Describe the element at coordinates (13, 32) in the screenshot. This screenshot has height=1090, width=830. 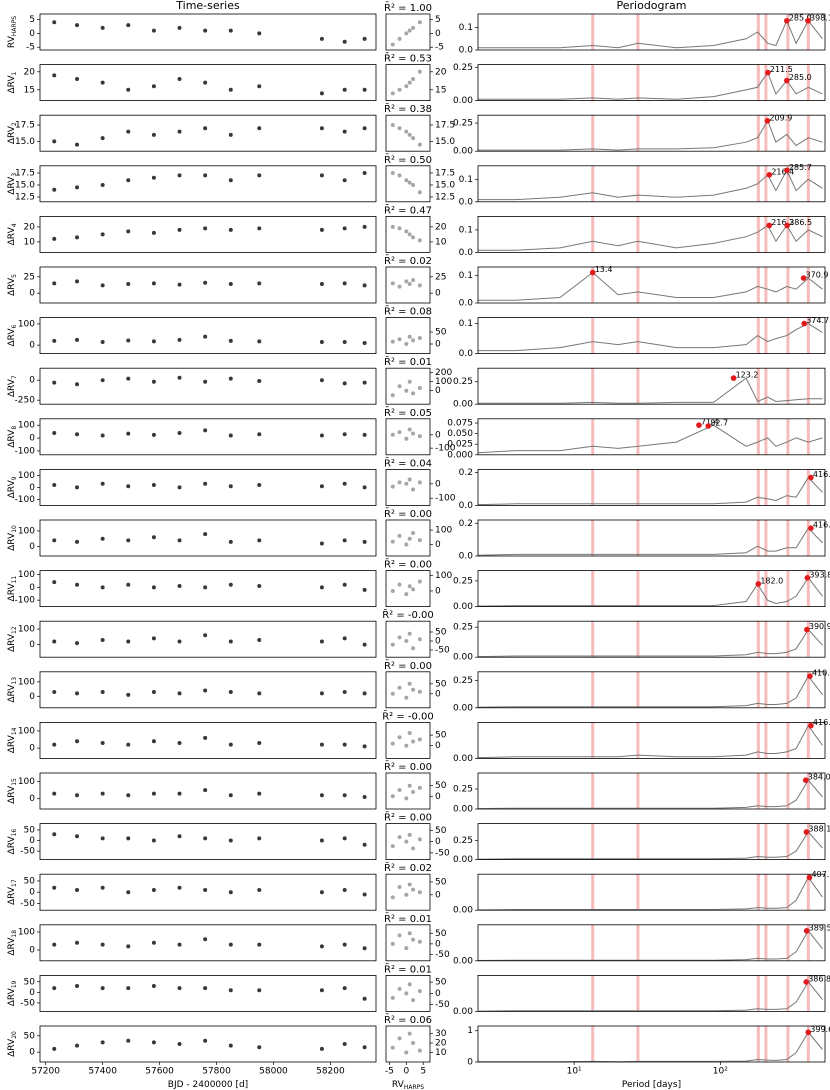
I see `y-axis-label: RVHARPS` at that location.